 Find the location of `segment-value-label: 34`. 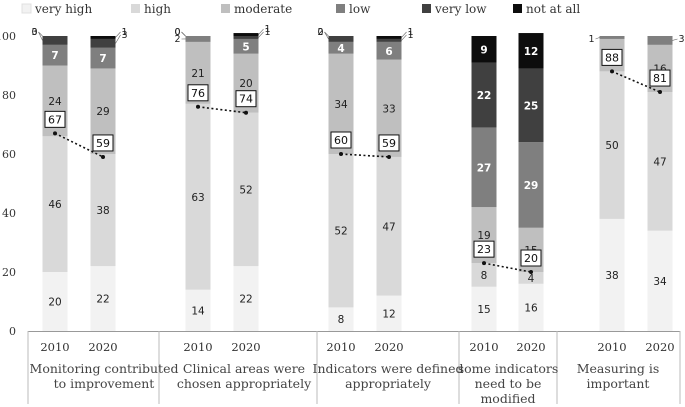

segment-value-label: 34 is located at coordinates (660, 282).